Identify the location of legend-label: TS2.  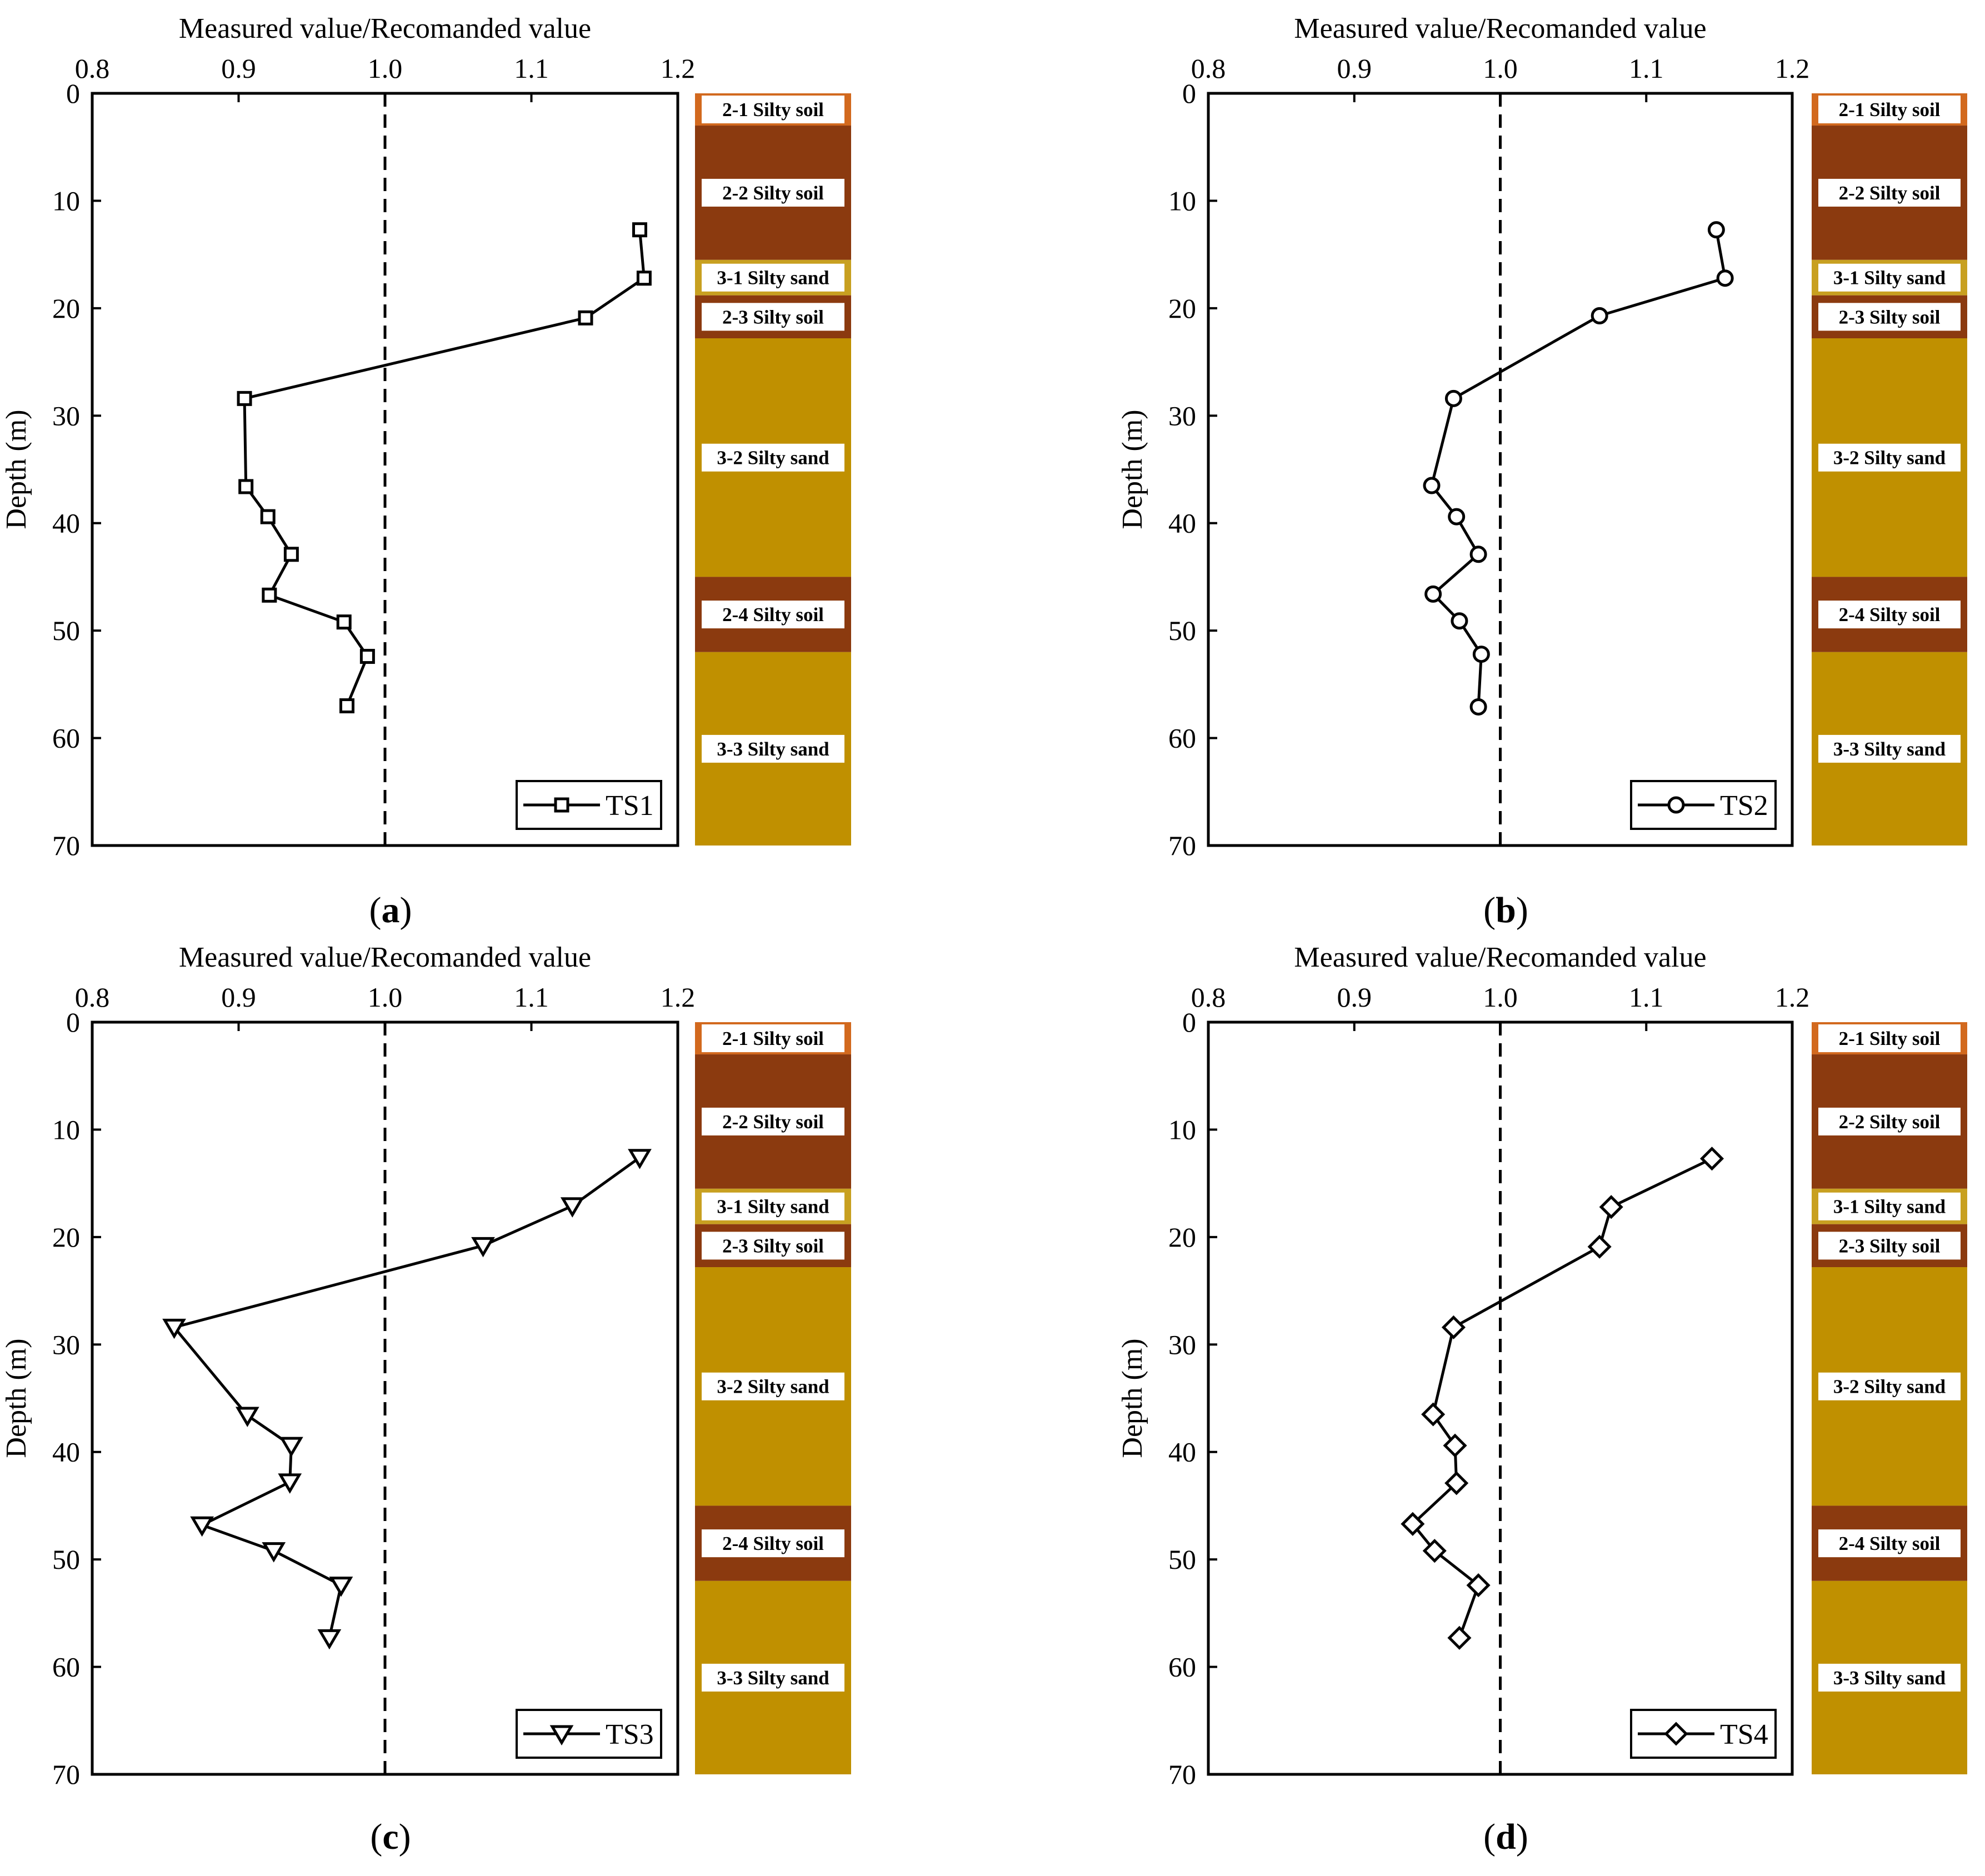
(1744, 806).